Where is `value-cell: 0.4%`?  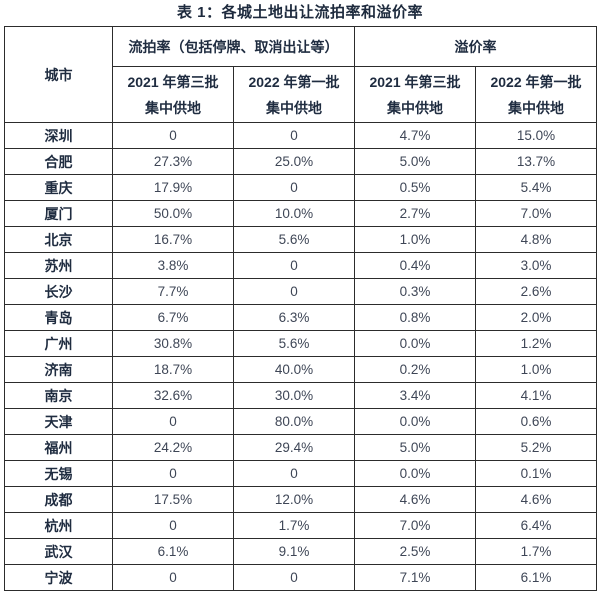 value-cell: 0.4% is located at coordinates (415, 265).